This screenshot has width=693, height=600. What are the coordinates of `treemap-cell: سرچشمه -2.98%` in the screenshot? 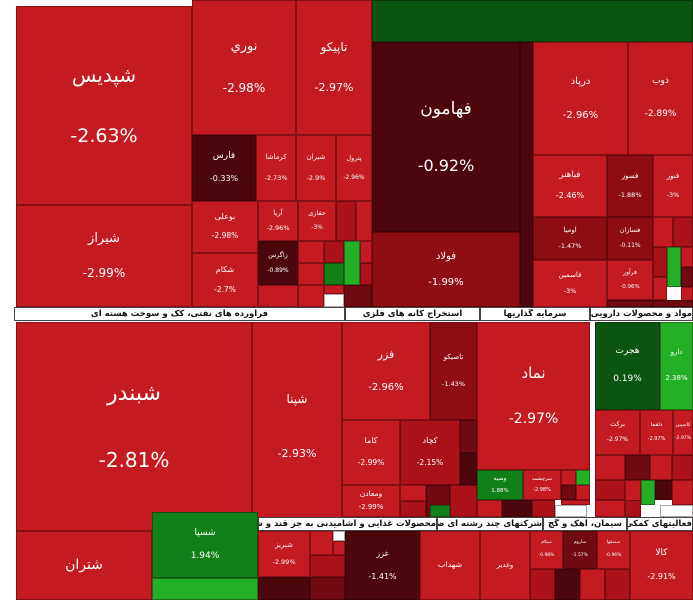 It's located at (542, 485).